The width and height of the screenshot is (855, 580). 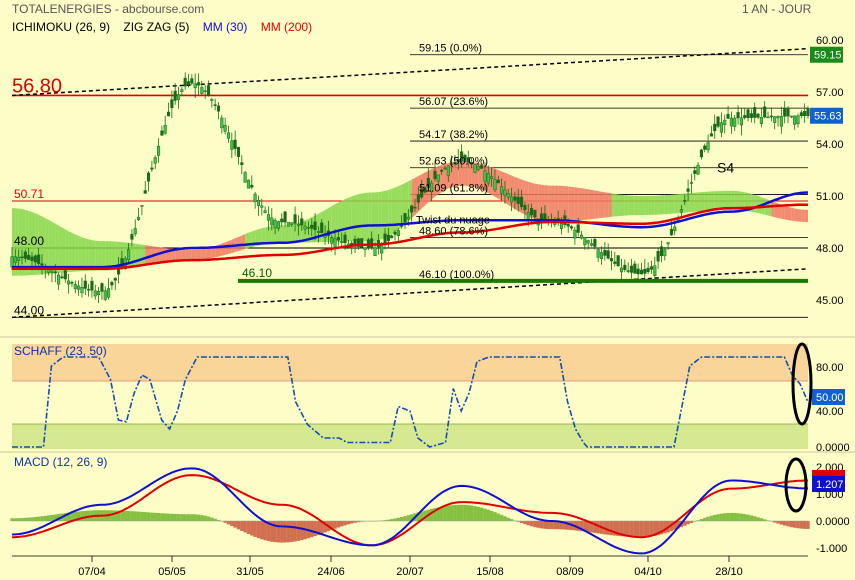 I want to click on level-label-56.80: 56.80, so click(x=37, y=86).